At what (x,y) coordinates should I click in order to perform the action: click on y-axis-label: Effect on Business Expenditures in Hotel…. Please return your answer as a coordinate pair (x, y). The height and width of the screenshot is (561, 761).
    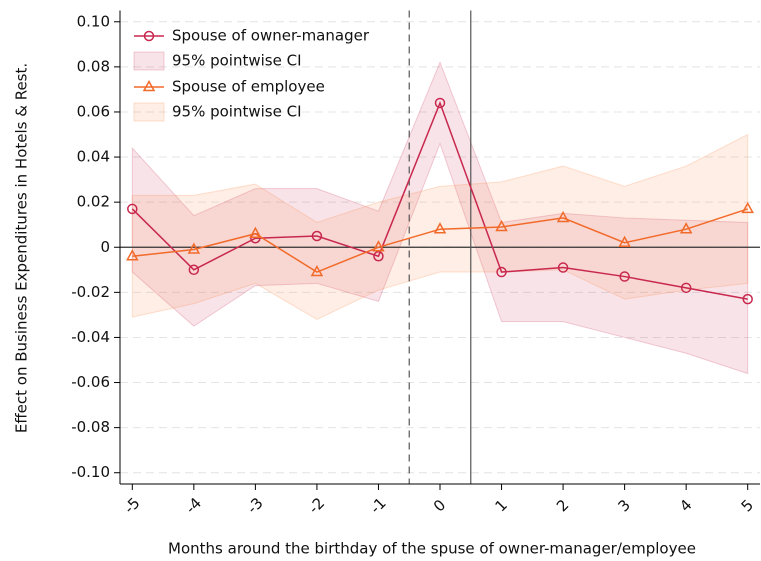
    Looking at the image, I should click on (22, 248).